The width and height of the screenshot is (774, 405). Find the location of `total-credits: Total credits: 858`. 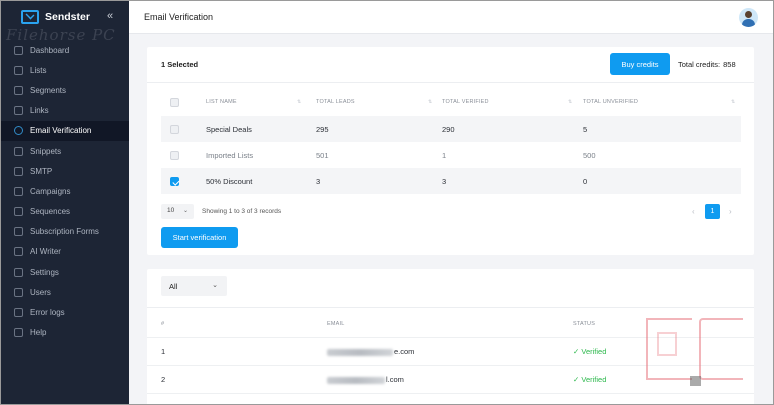

total-credits: Total credits: 858 is located at coordinates (707, 64).